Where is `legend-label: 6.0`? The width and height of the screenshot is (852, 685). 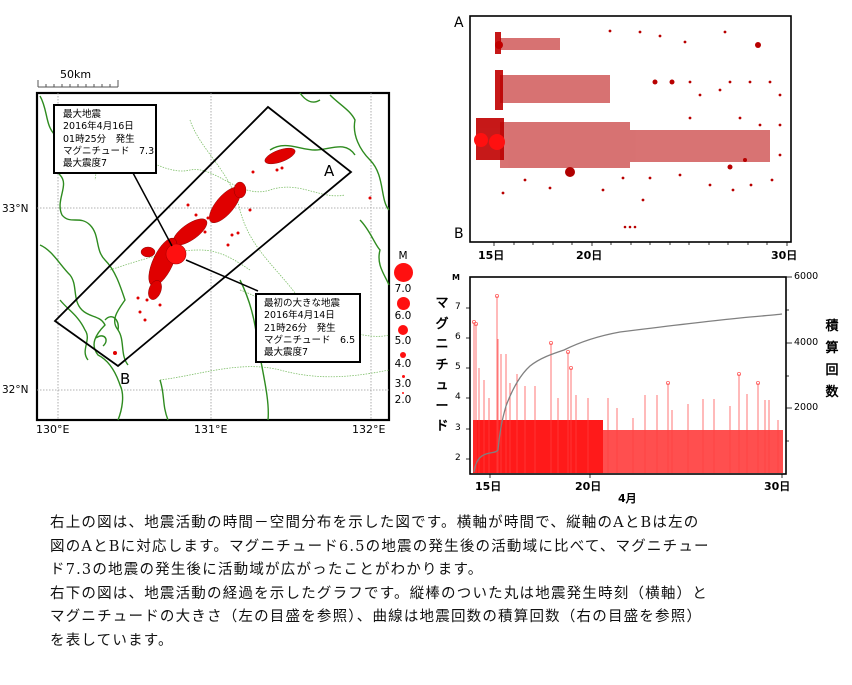 legend-label: 6.0 is located at coordinates (403, 316).